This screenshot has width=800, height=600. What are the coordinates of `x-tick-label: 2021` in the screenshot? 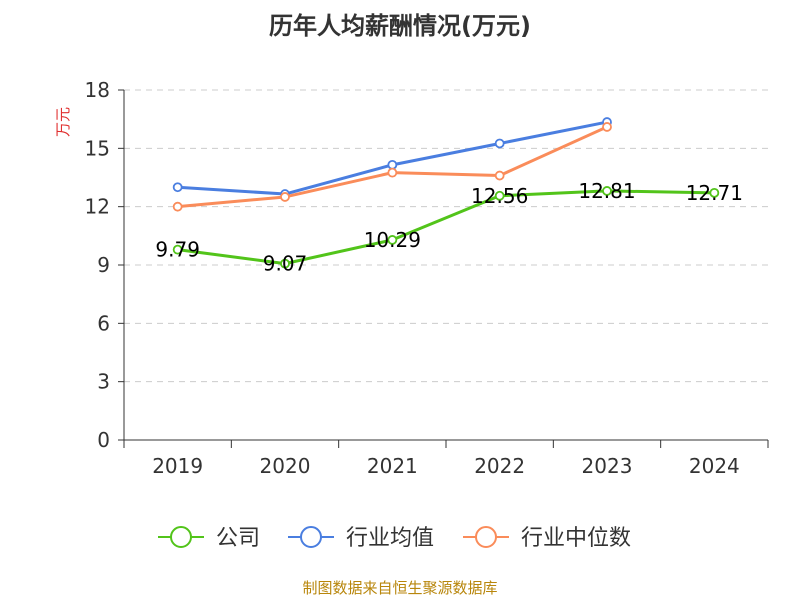 It's located at (392, 466).